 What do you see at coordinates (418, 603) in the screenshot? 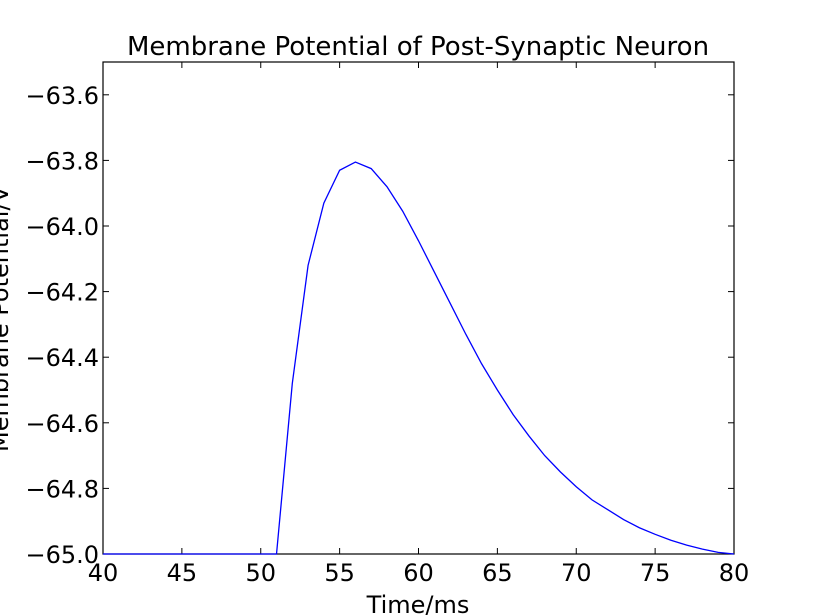
I see `x-axis-label: Time/ms` at bounding box center [418, 603].